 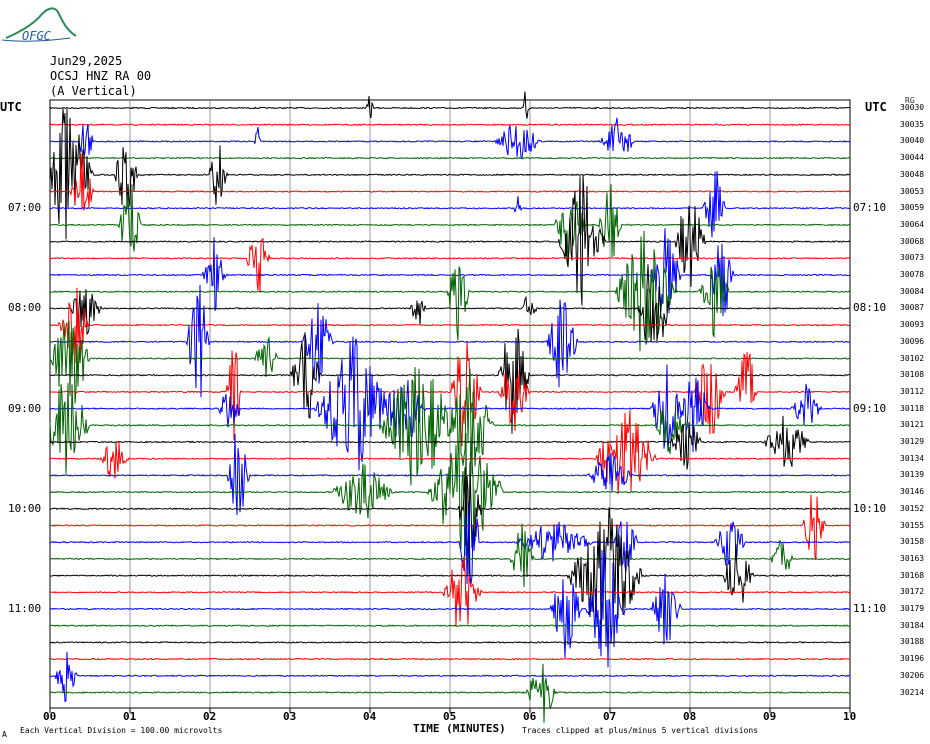 I want to click on trace-count-label: 30102, so click(x=912, y=358).